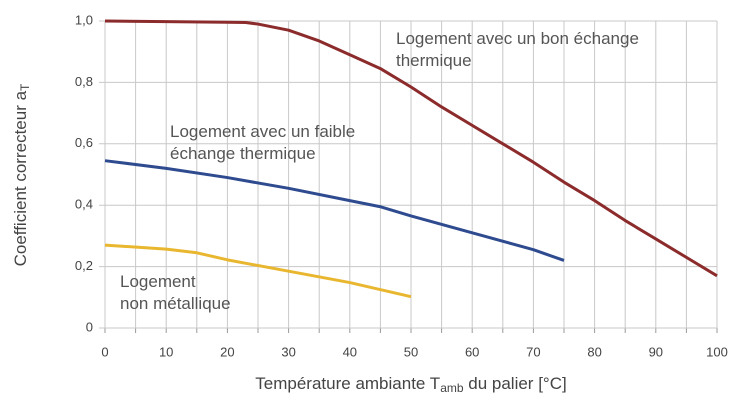 This screenshot has width=733, height=401. Describe the element at coordinates (533, 351) in the screenshot. I see `x-tick-label: 70` at that location.